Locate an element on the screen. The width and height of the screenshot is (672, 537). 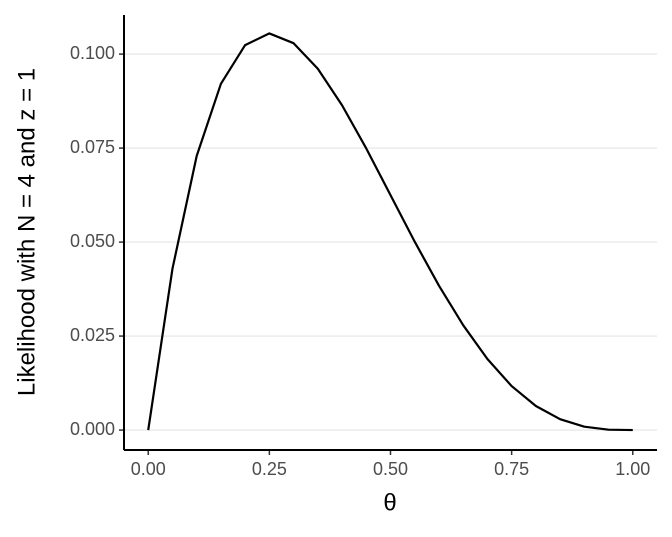
y-tick-label: 0.050 is located at coordinates (92, 241).